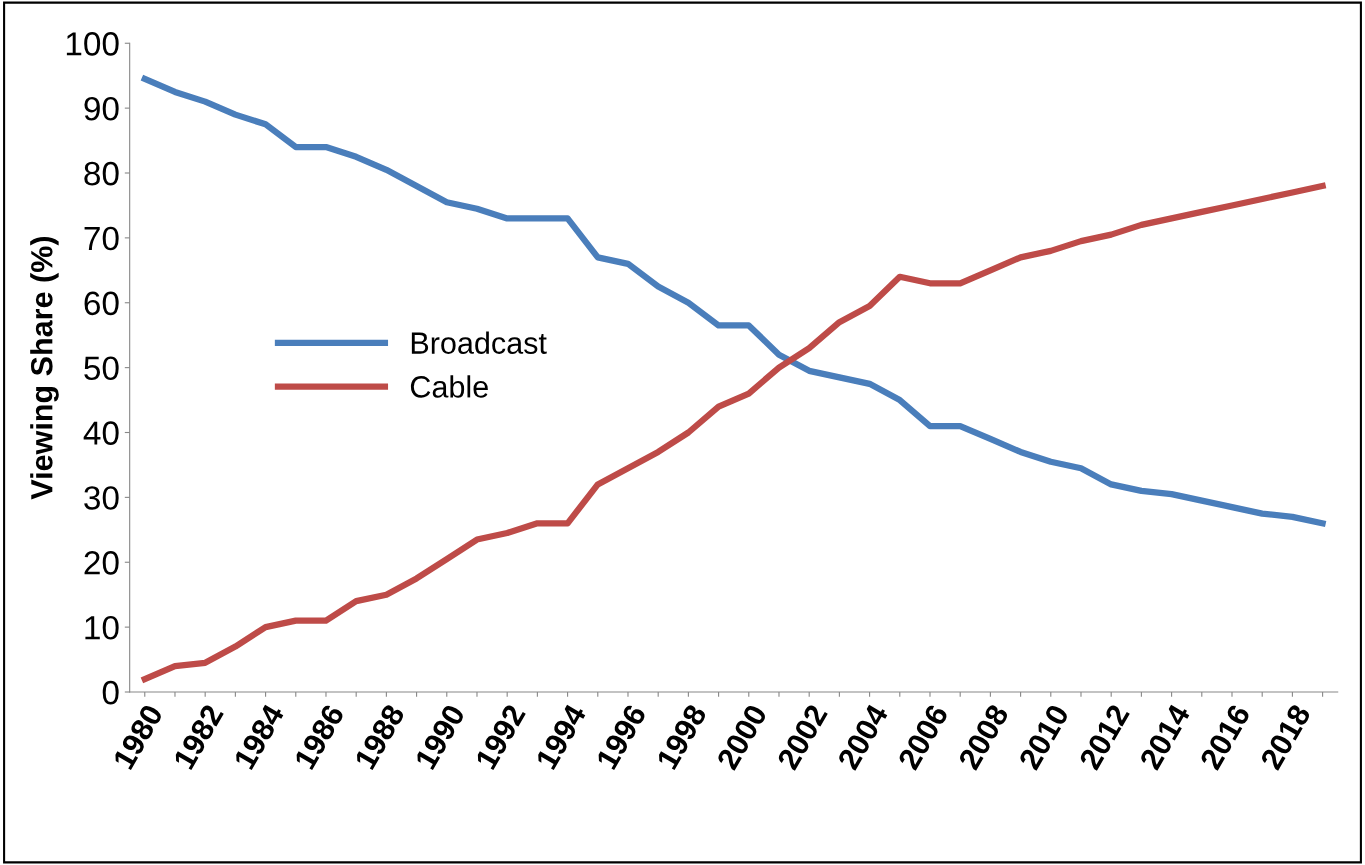 This screenshot has width=1365, height=865. I want to click on legend-label: Cable, so click(449, 386).